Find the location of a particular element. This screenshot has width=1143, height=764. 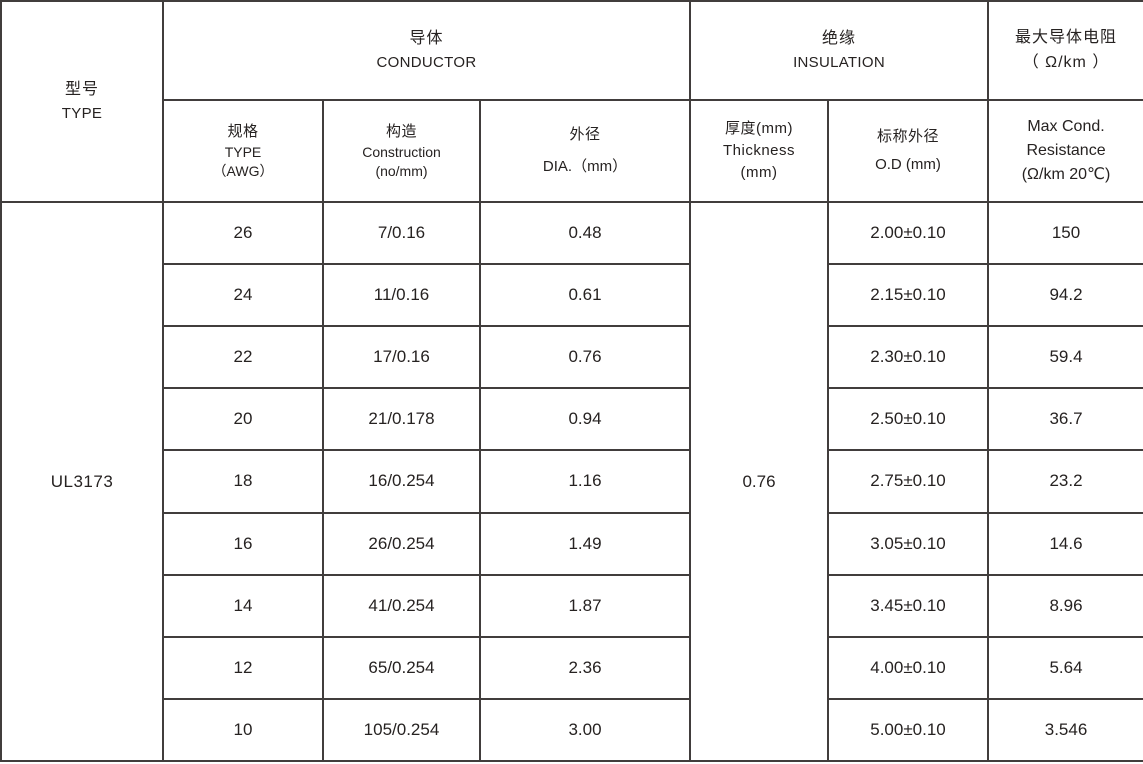

resistance-cell: 59.4 is located at coordinates (1065, 357).